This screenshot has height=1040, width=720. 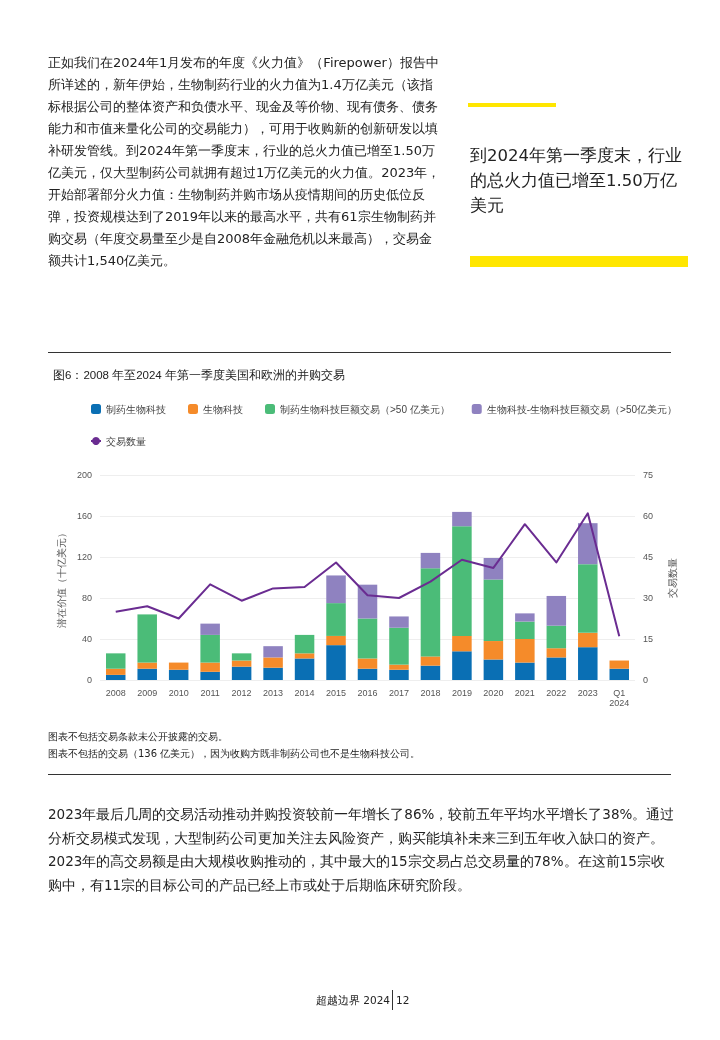 I want to click on x-tick-label: Q1 2024, so click(x=619, y=698).